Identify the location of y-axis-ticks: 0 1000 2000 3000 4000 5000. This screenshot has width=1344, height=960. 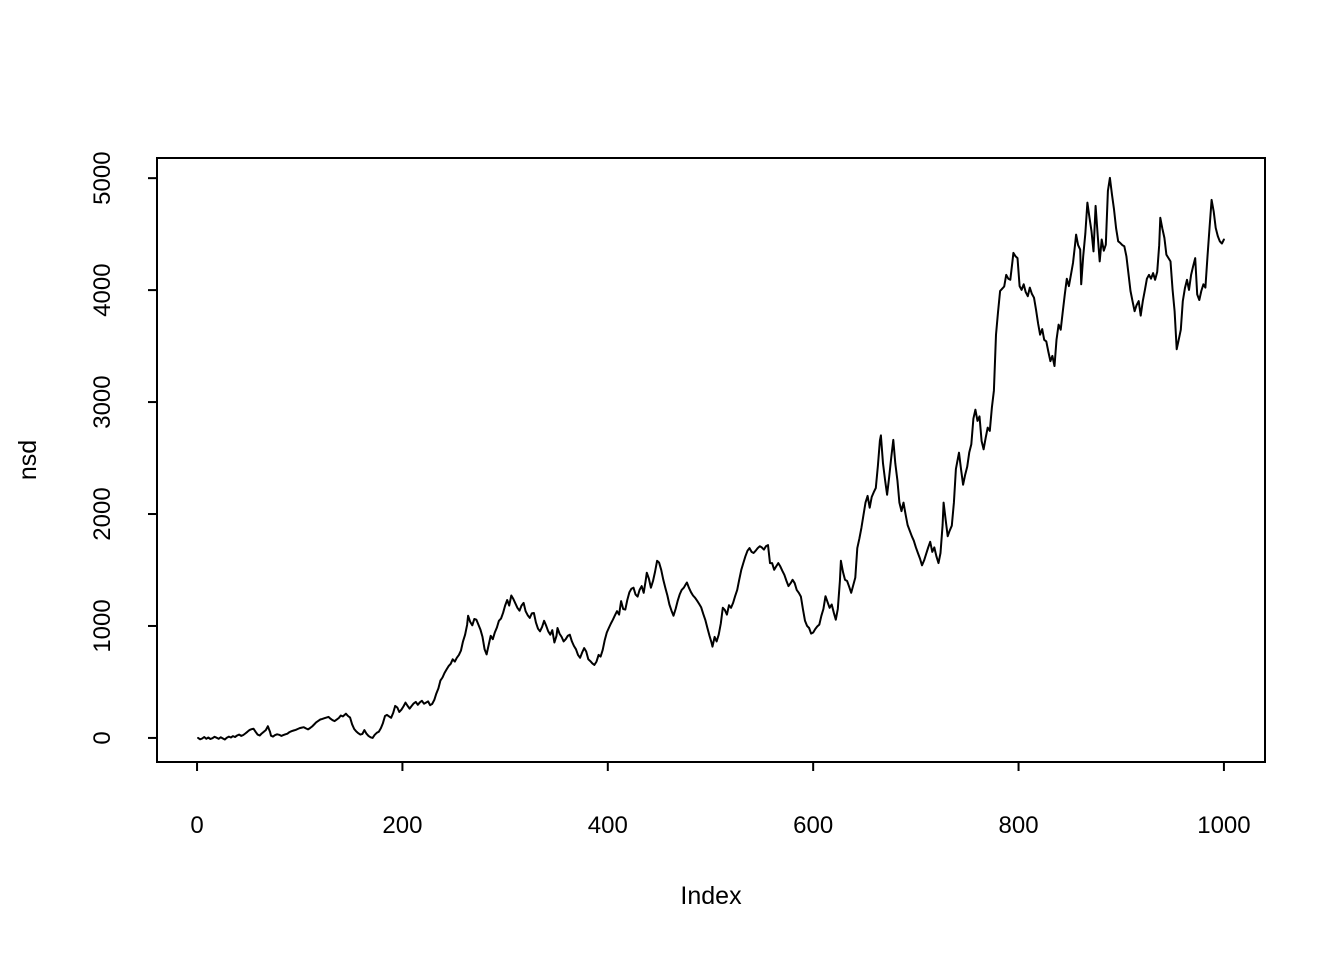
(123, 448).